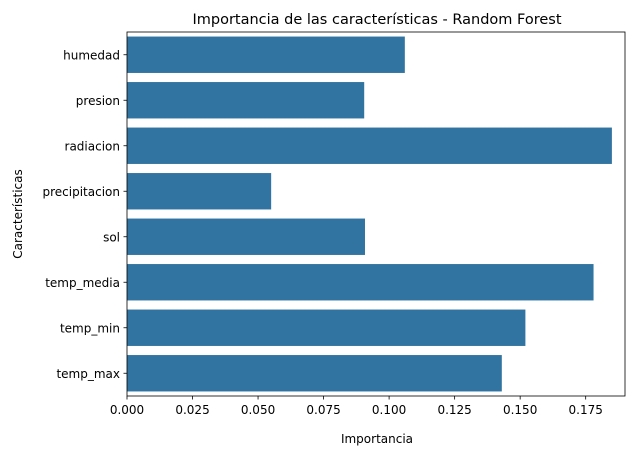  I want to click on x-axis-label: Importancia, so click(377, 439).